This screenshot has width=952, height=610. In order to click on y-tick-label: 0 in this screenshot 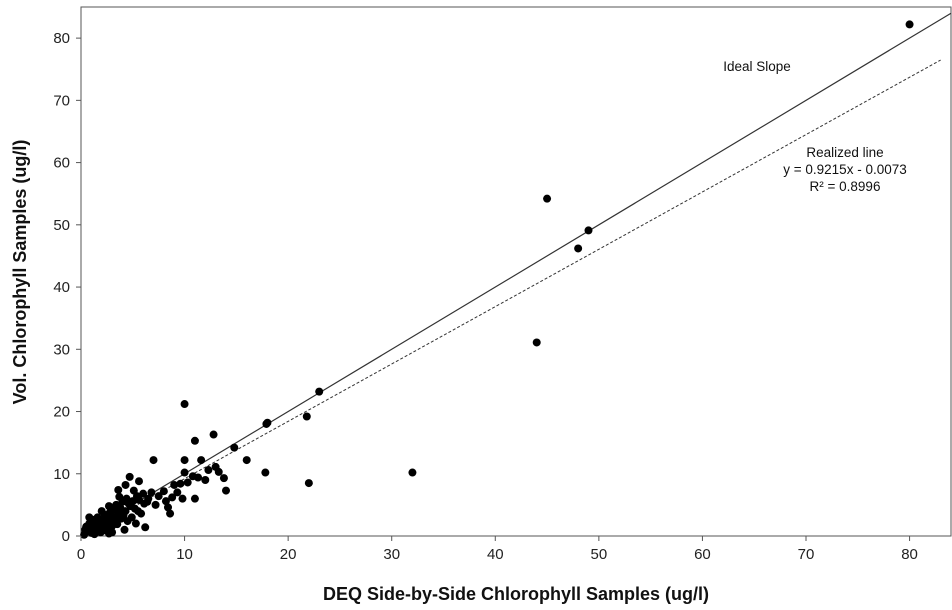, I will do `click(66, 536)`.